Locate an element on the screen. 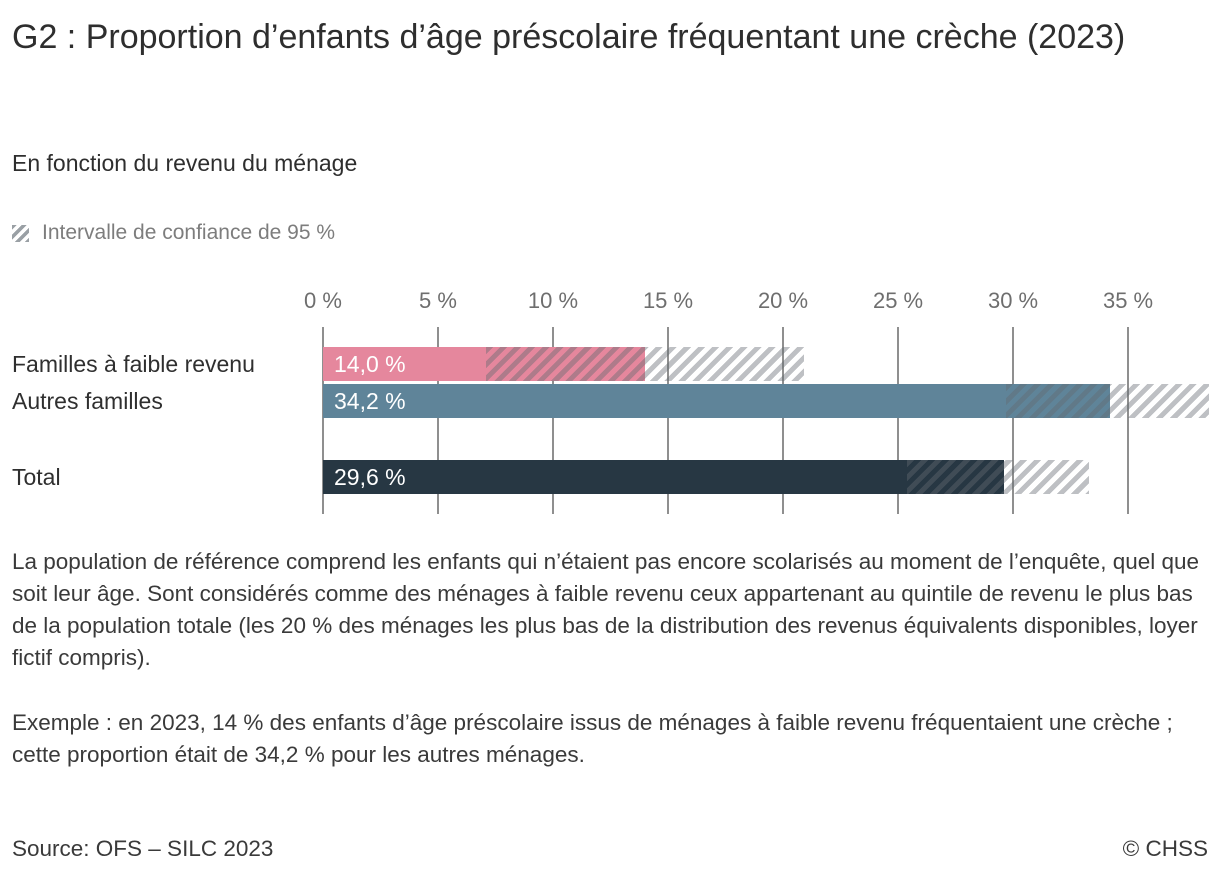  bar-value-label: 29,6 % is located at coordinates (370, 476).